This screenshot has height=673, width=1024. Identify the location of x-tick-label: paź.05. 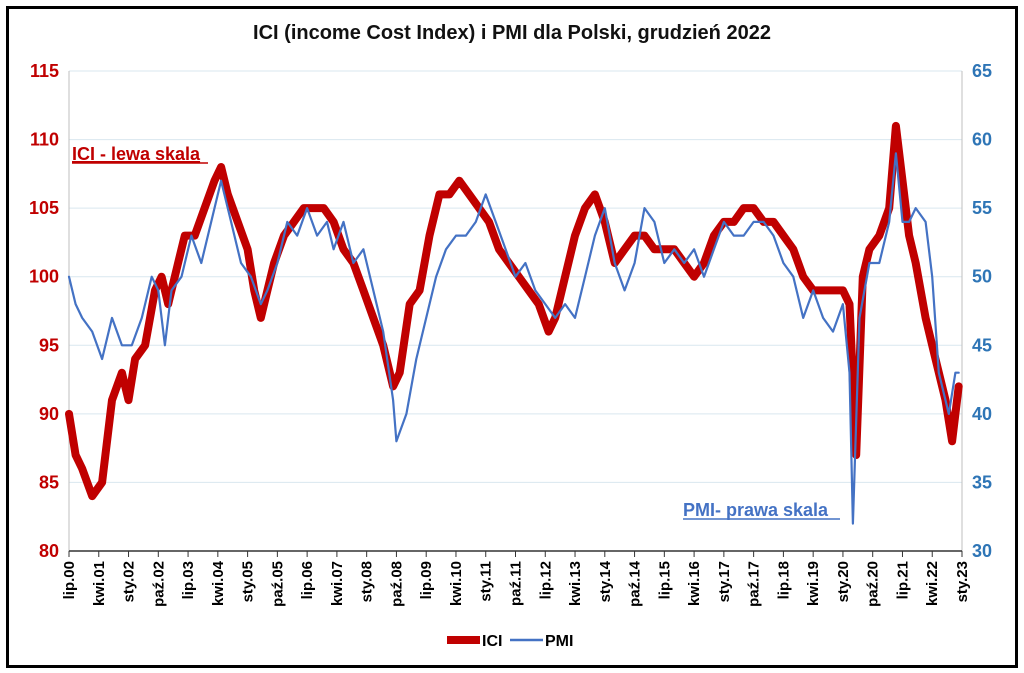
(277, 584).